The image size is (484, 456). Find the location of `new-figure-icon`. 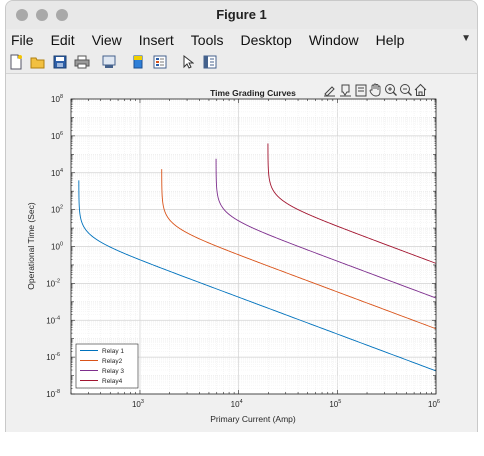

new-figure-icon is located at coordinates (16, 62).